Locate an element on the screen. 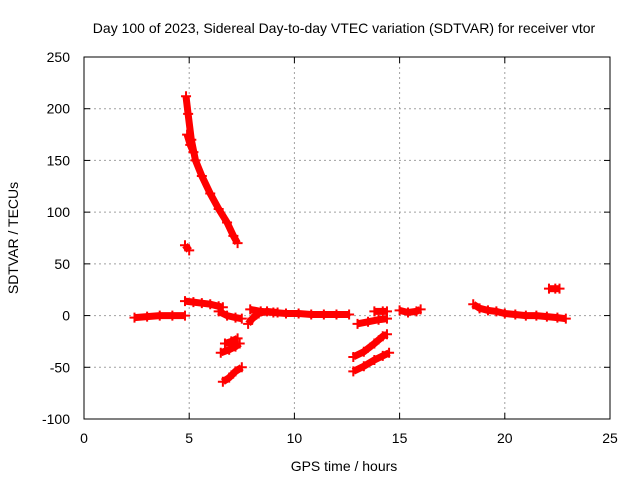  x-tick-label: 10 is located at coordinates (295, 438).